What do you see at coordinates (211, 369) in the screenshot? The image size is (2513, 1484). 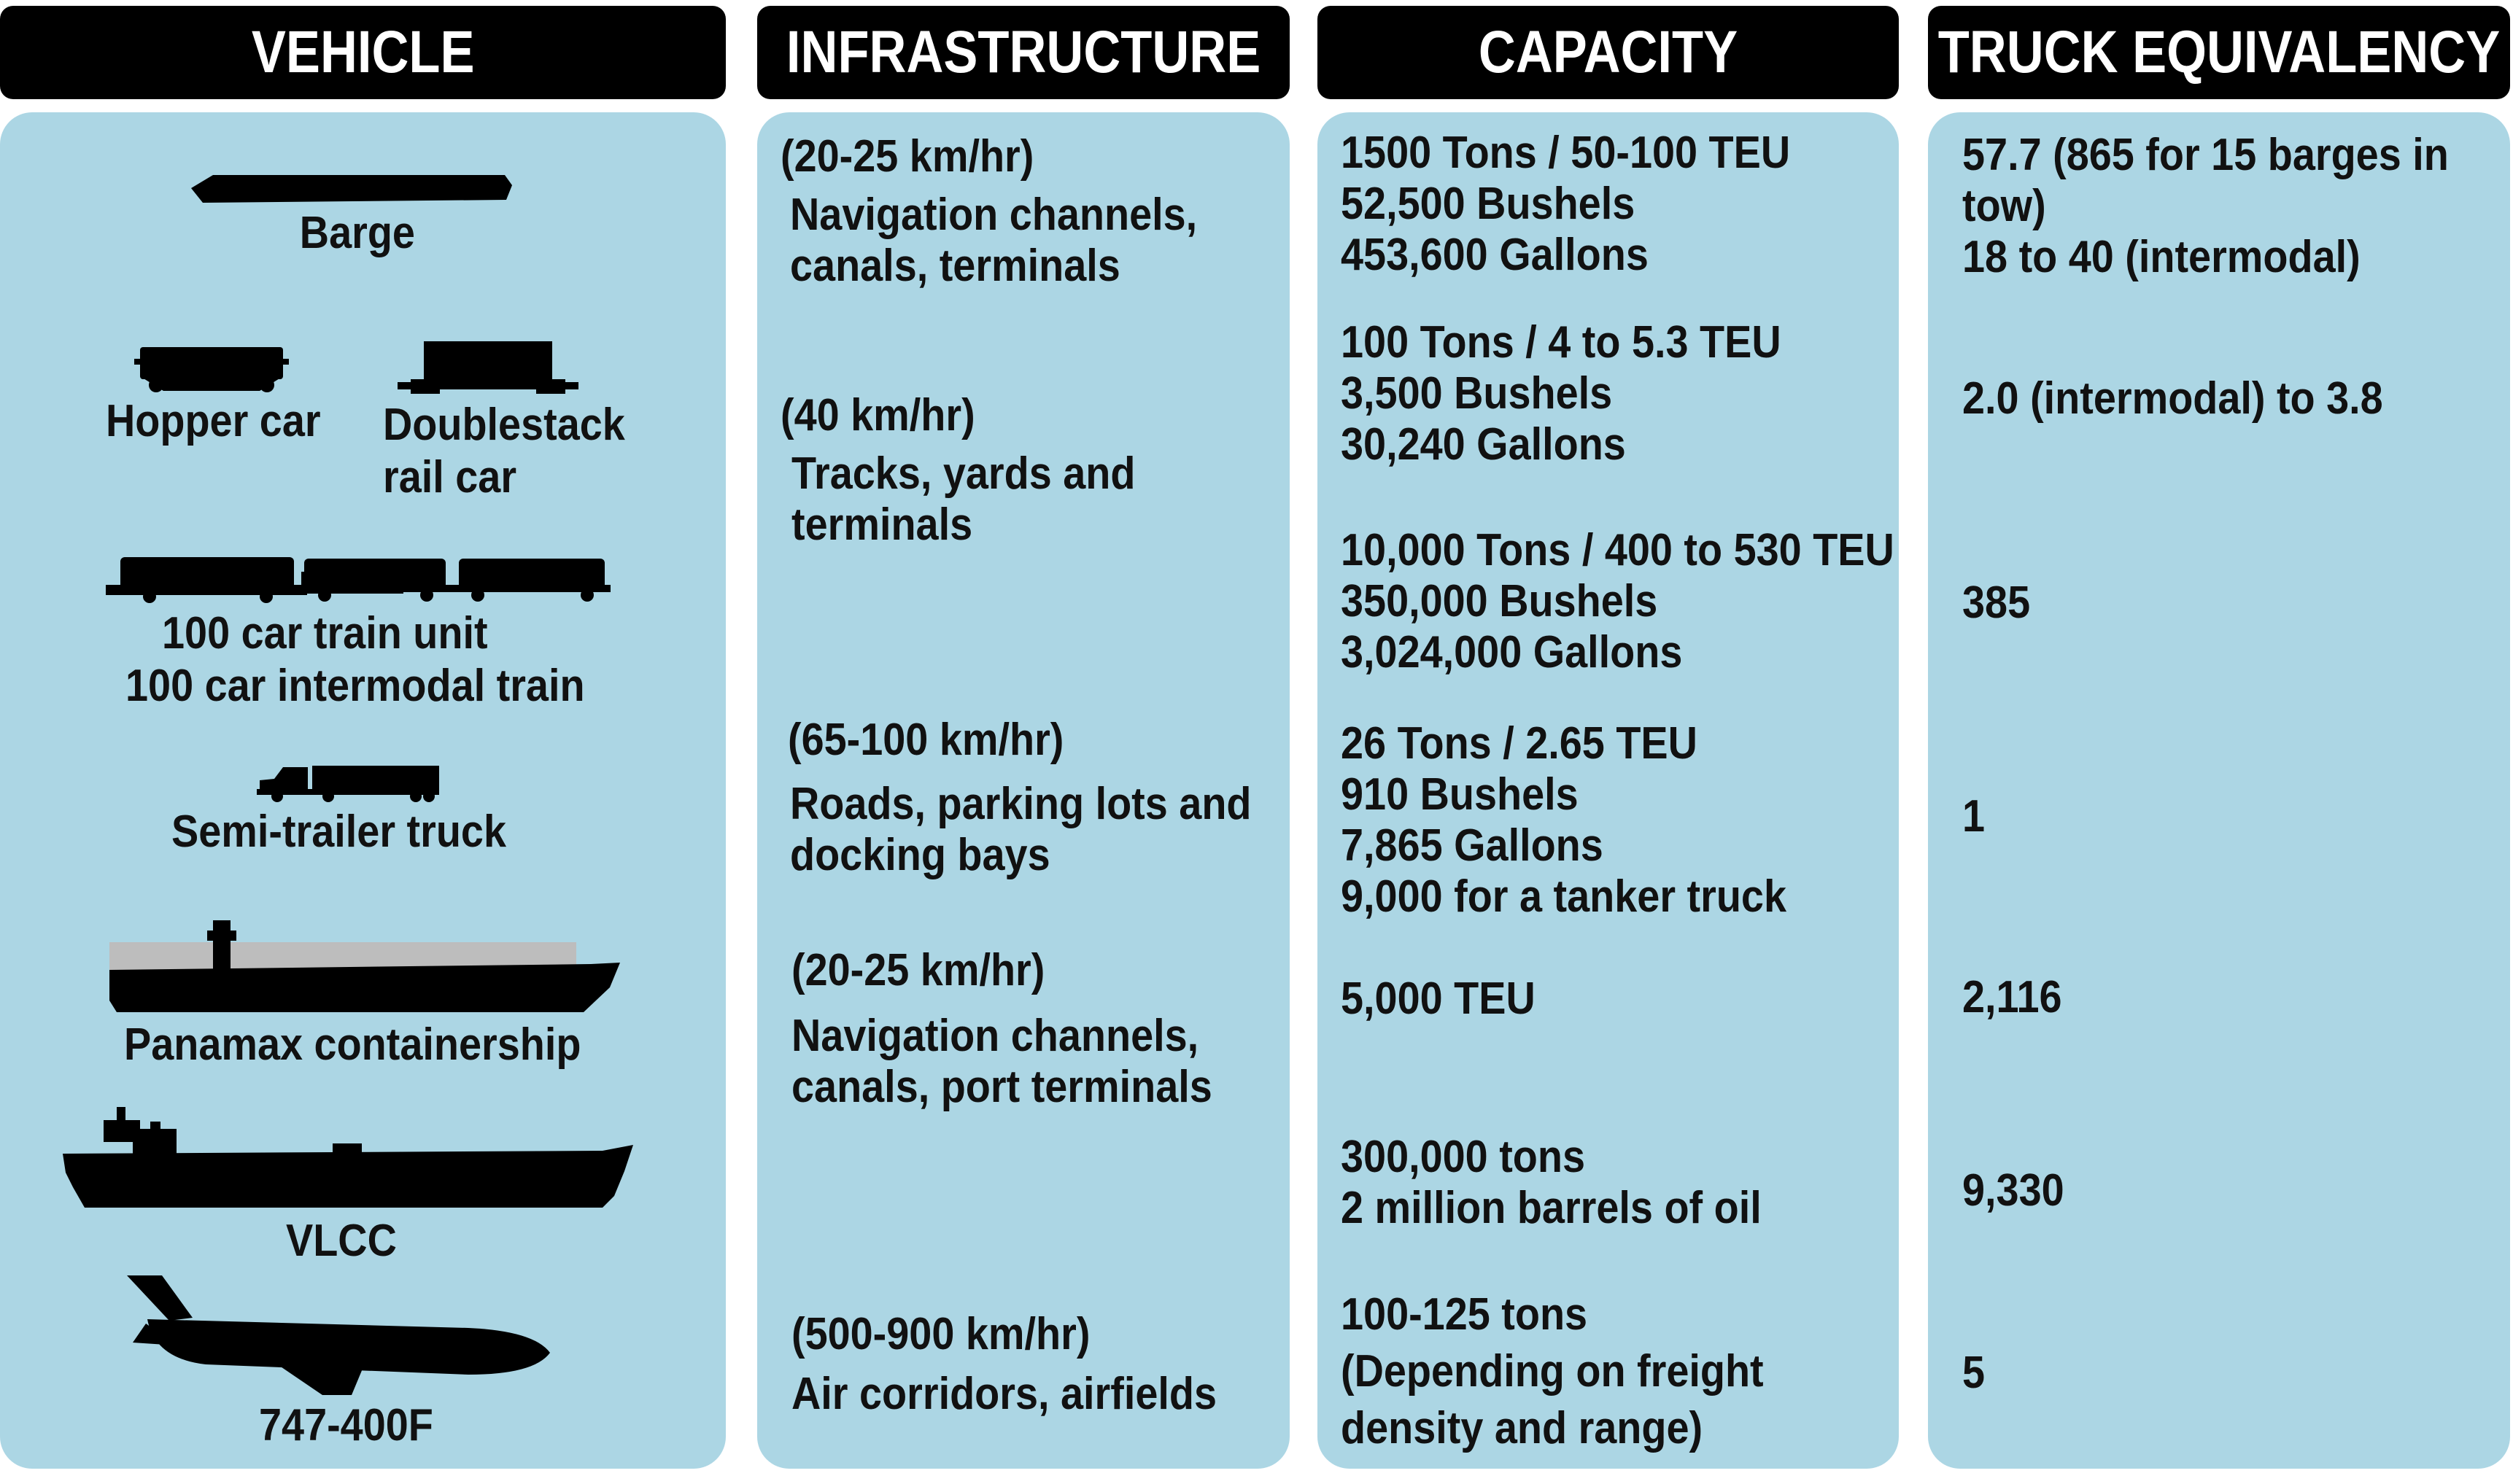 I see `hopper-car-icon` at bounding box center [211, 369].